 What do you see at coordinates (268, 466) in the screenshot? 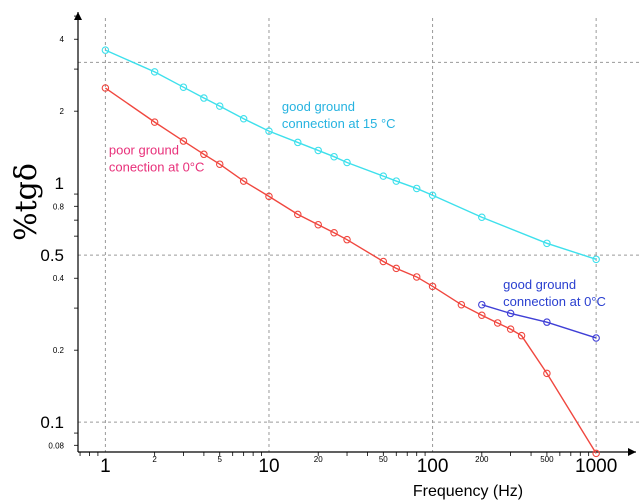
I see `x-tick-label: 10` at bounding box center [268, 466].